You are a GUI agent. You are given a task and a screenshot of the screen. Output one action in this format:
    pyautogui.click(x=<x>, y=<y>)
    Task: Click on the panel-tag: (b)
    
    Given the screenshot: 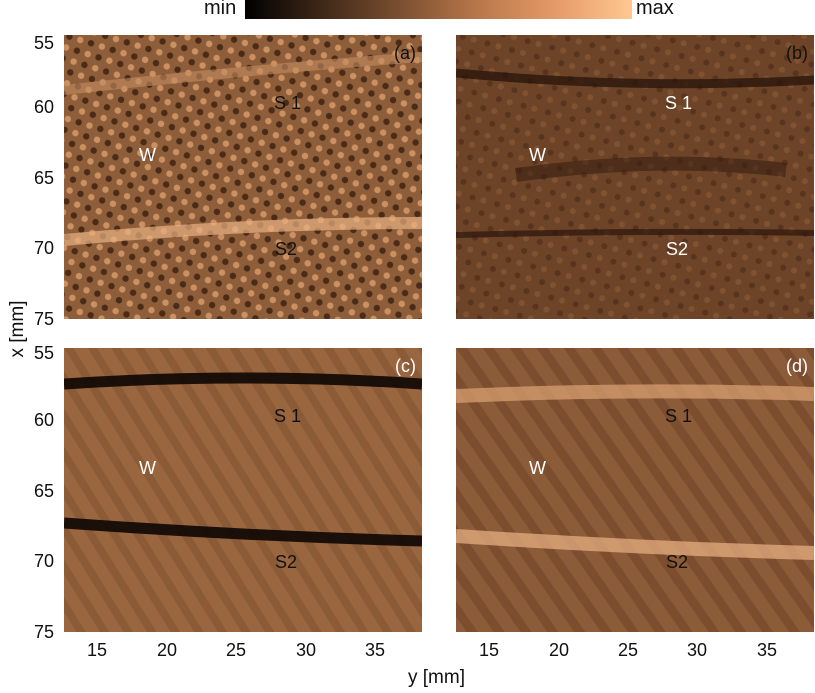 What is the action you would take?
    pyautogui.click(x=797, y=53)
    